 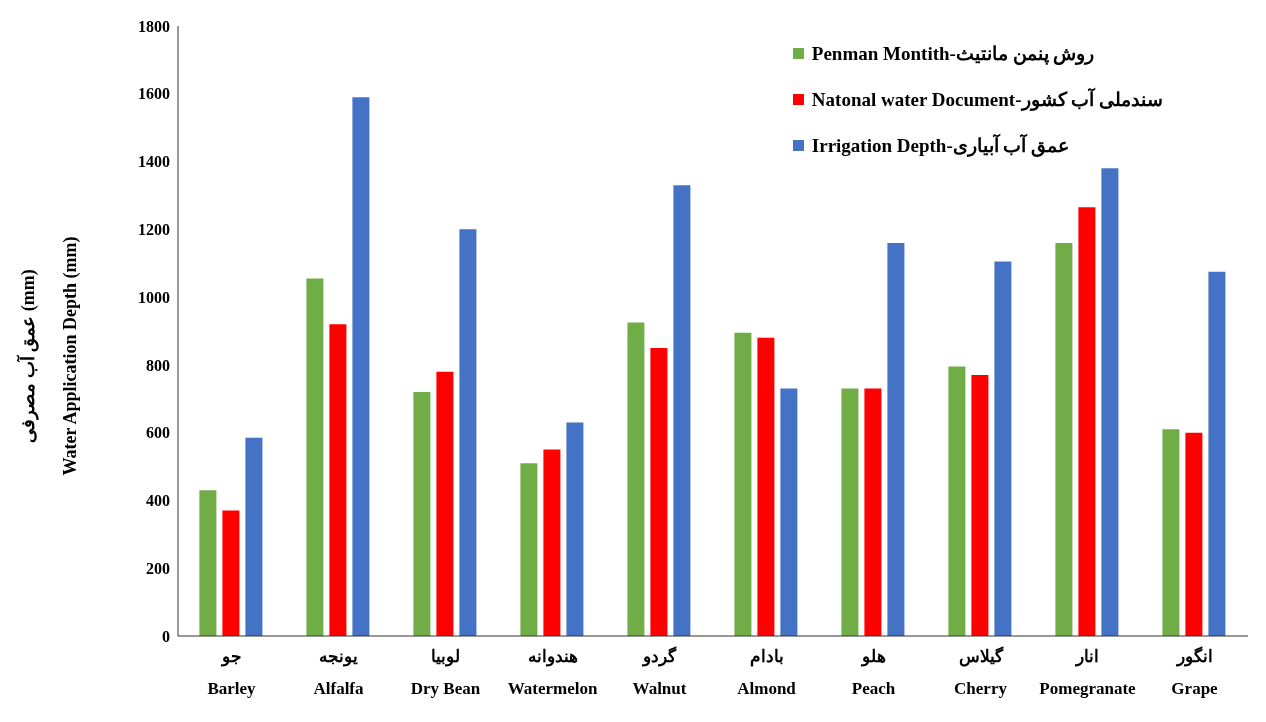 What do you see at coordinates (154, 162) in the screenshot?
I see `y-tick-label: 1400` at bounding box center [154, 162].